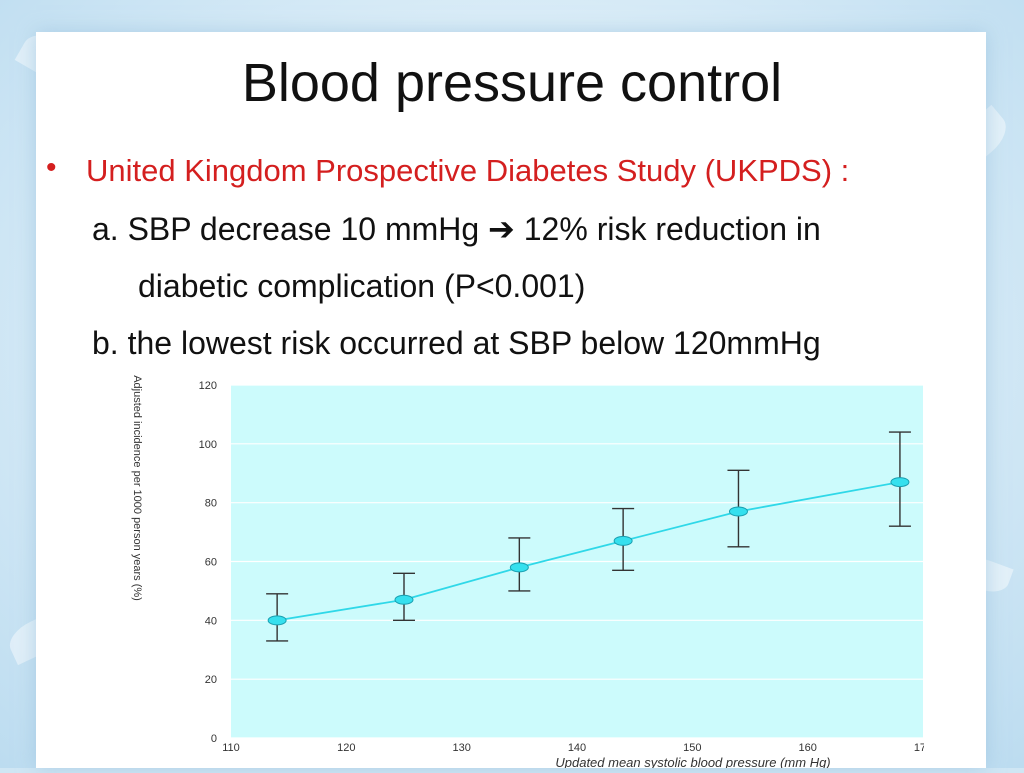 This screenshot has width=1024, height=773. I want to click on x-tick-label: 120, so click(346, 748).